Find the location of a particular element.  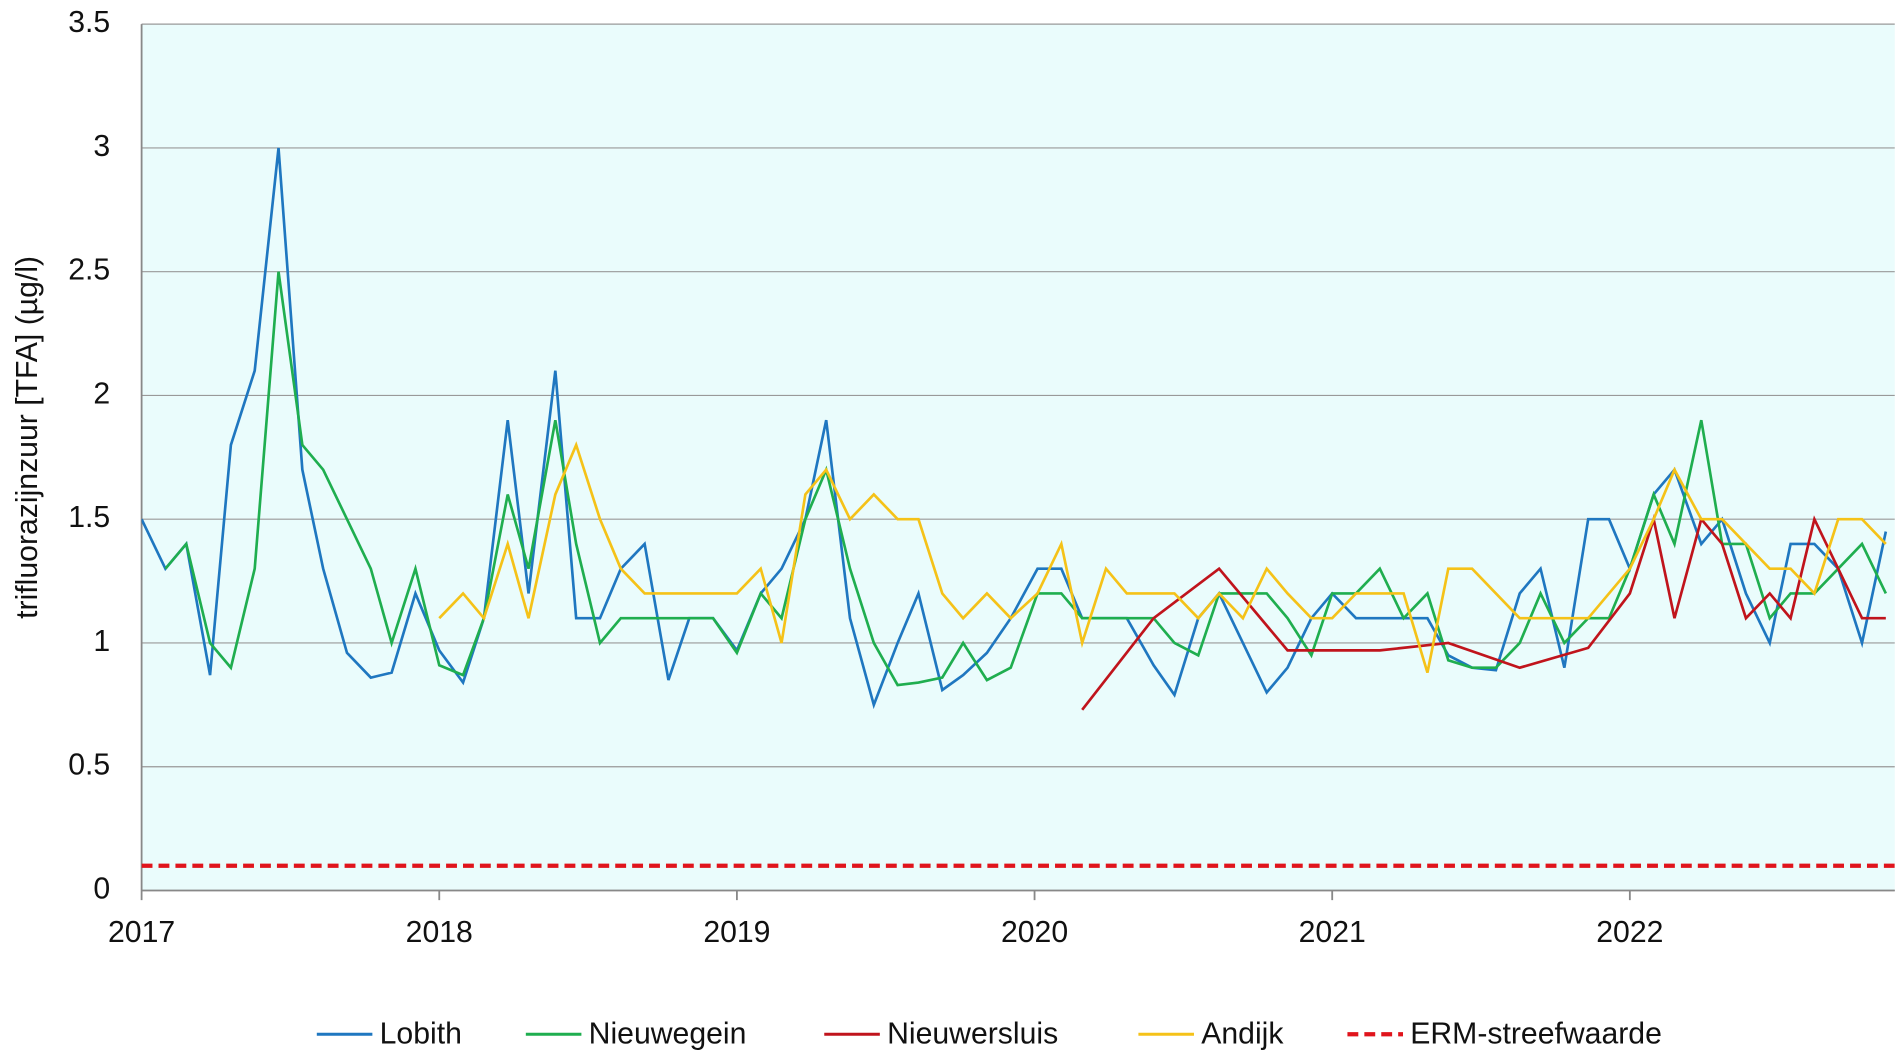

y-tick-label: 0.5 is located at coordinates (89, 765).